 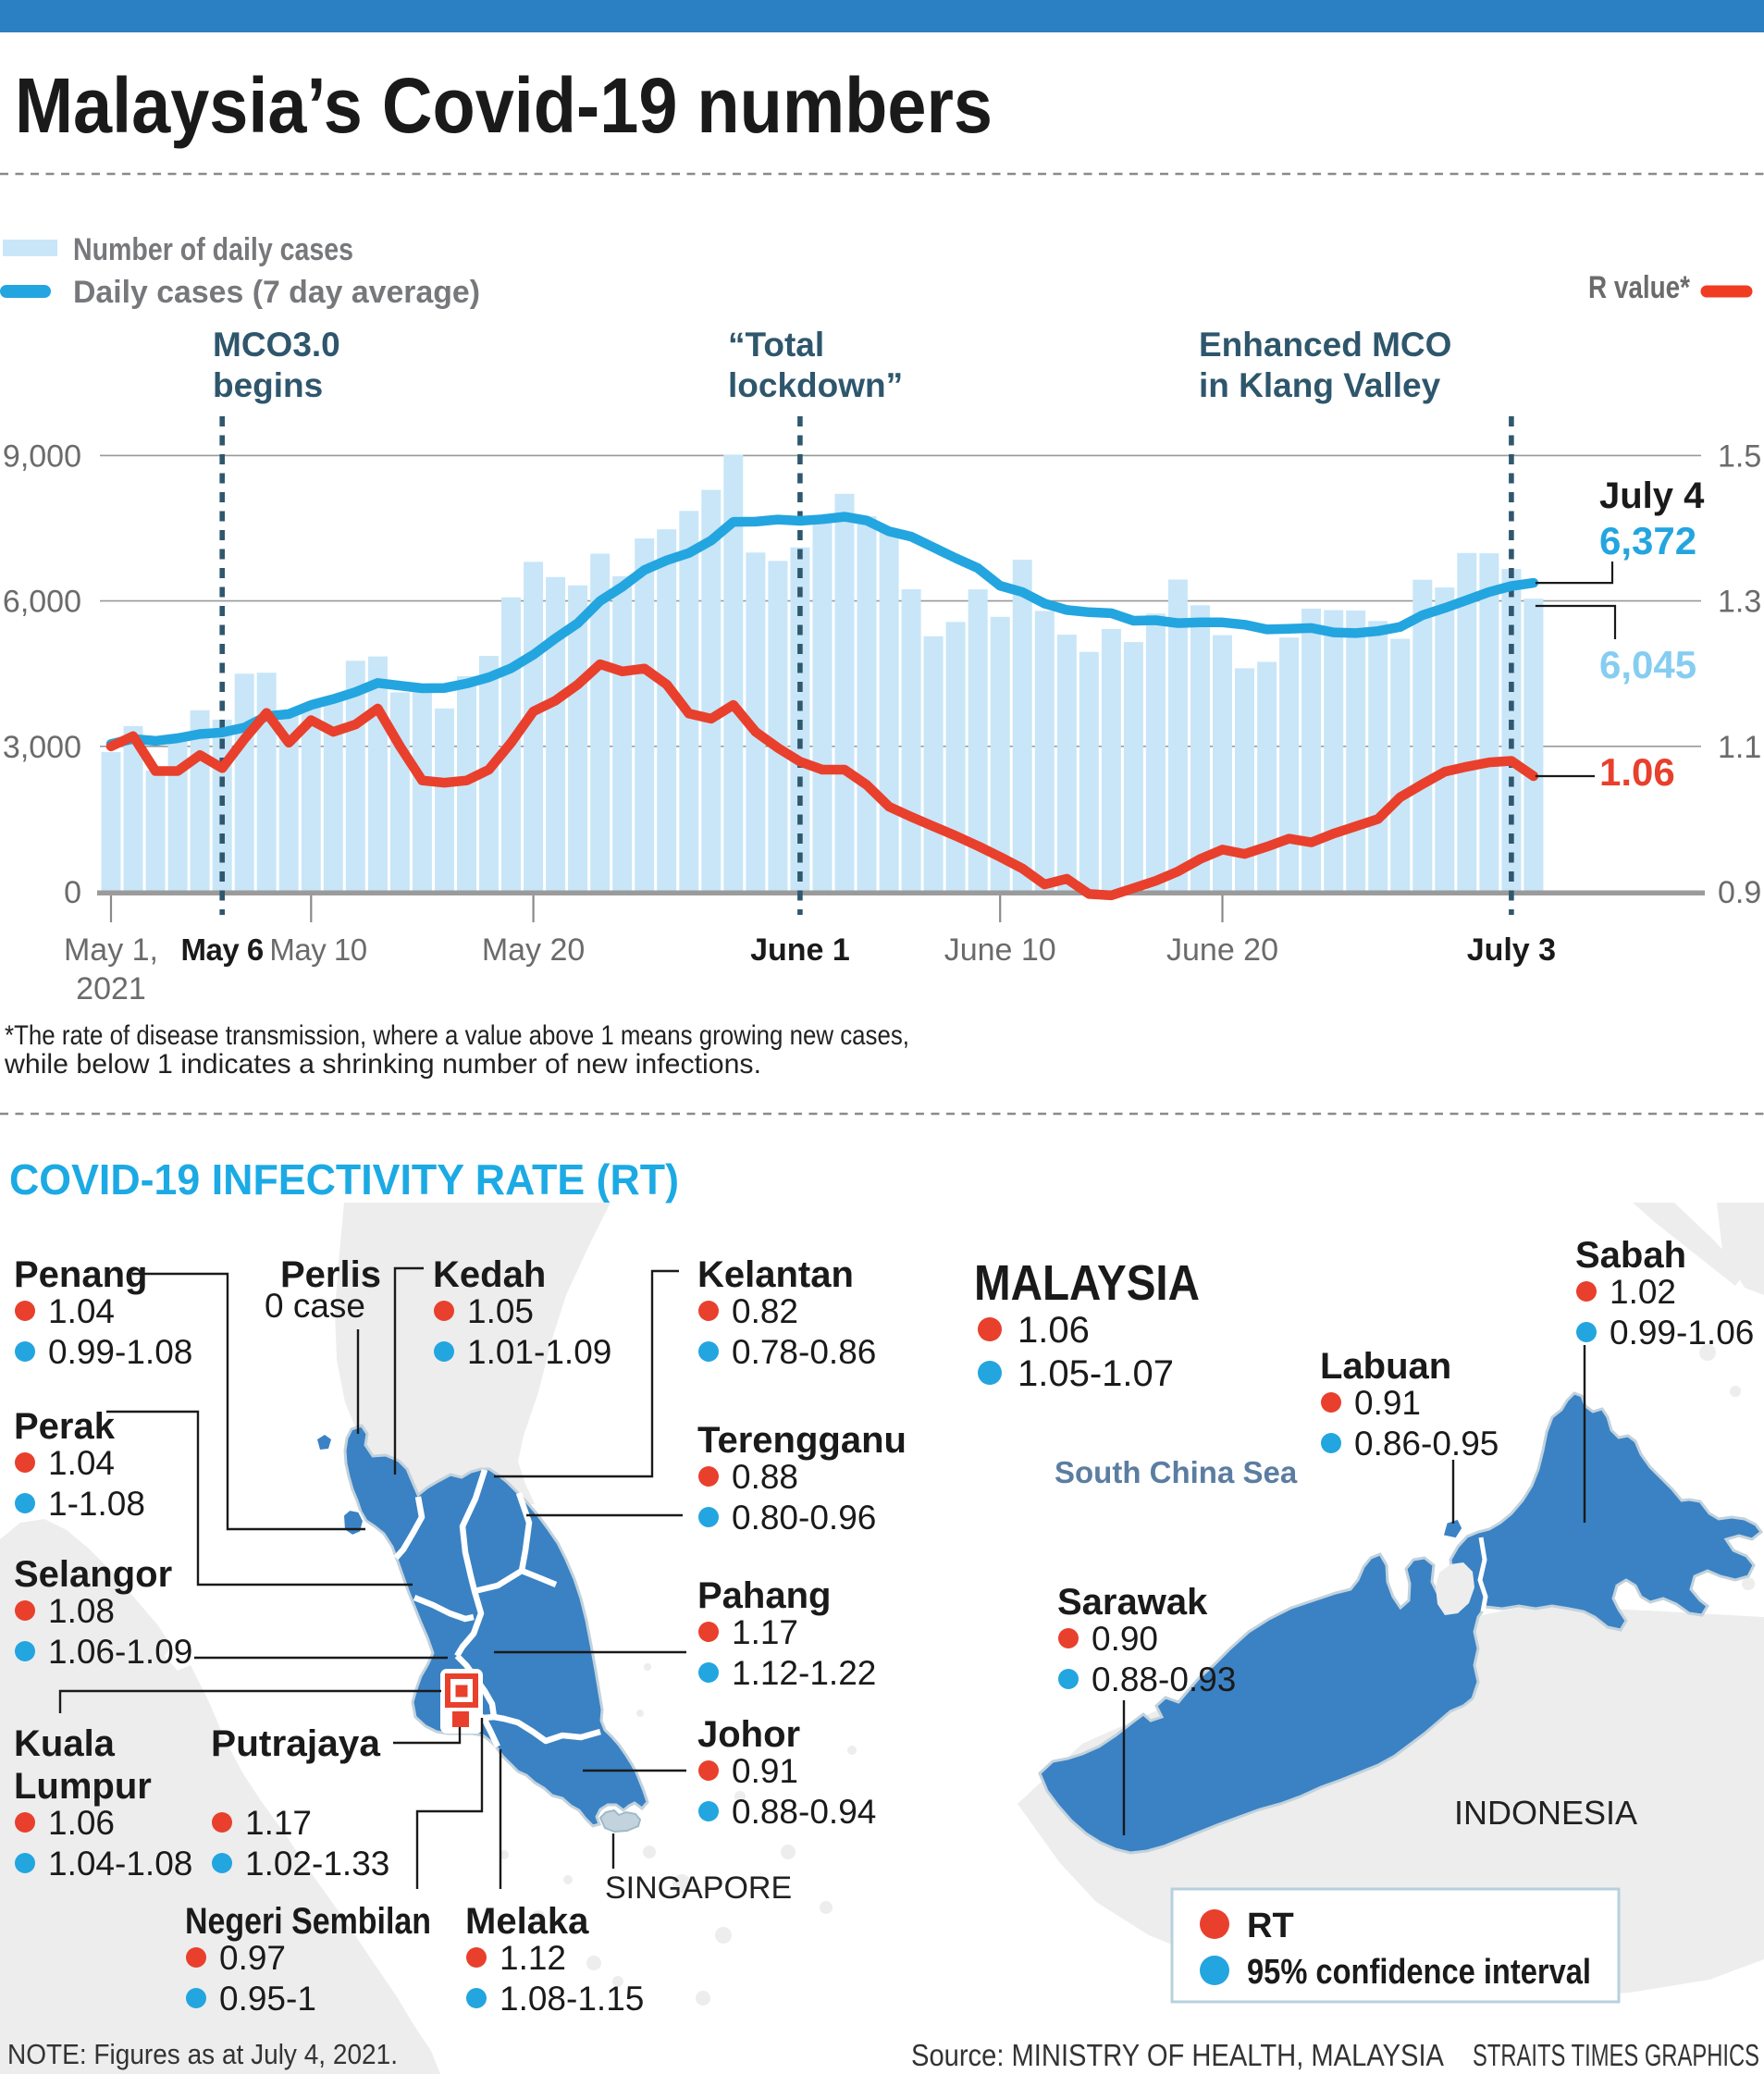 What do you see at coordinates (1426, 1444) in the screenshot?
I see `svg-text: 0.86-0.95` at bounding box center [1426, 1444].